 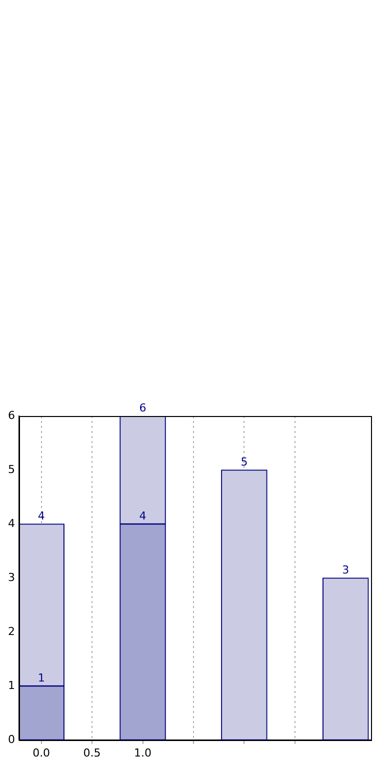 I want to click on y-tick-label: 3, so click(x=11, y=577).